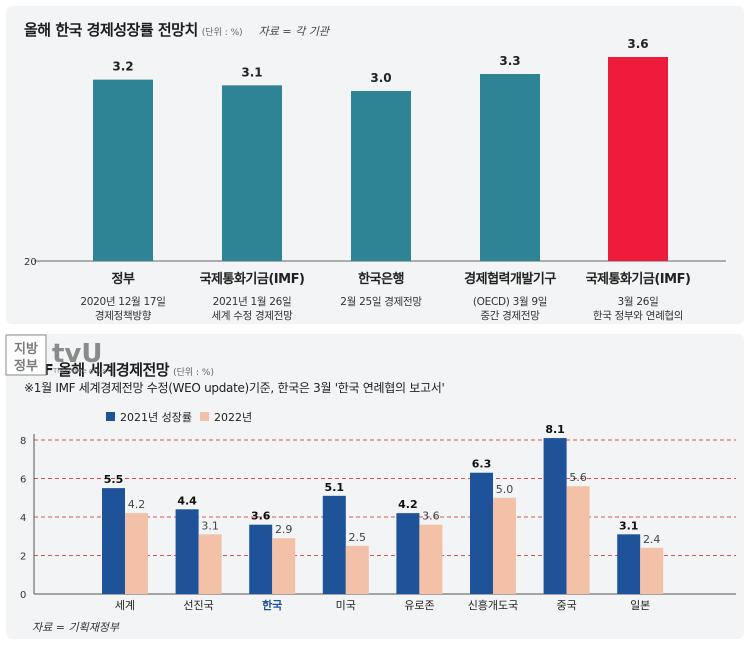 This screenshot has height=645, width=750. I want to click on chart1-category-label: 정부, so click(123, 279).